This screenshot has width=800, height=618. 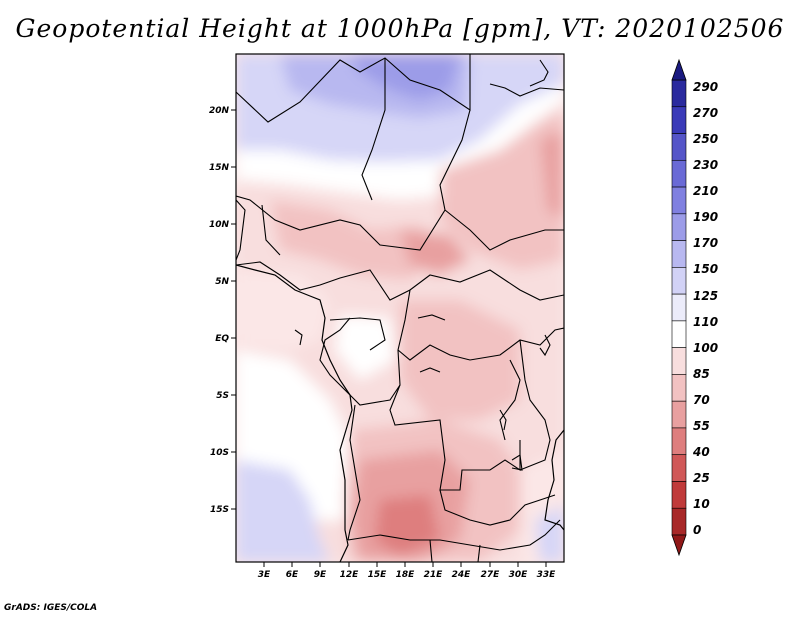 I want to click on colorbar-label: 170, so click(x=705, y=243).